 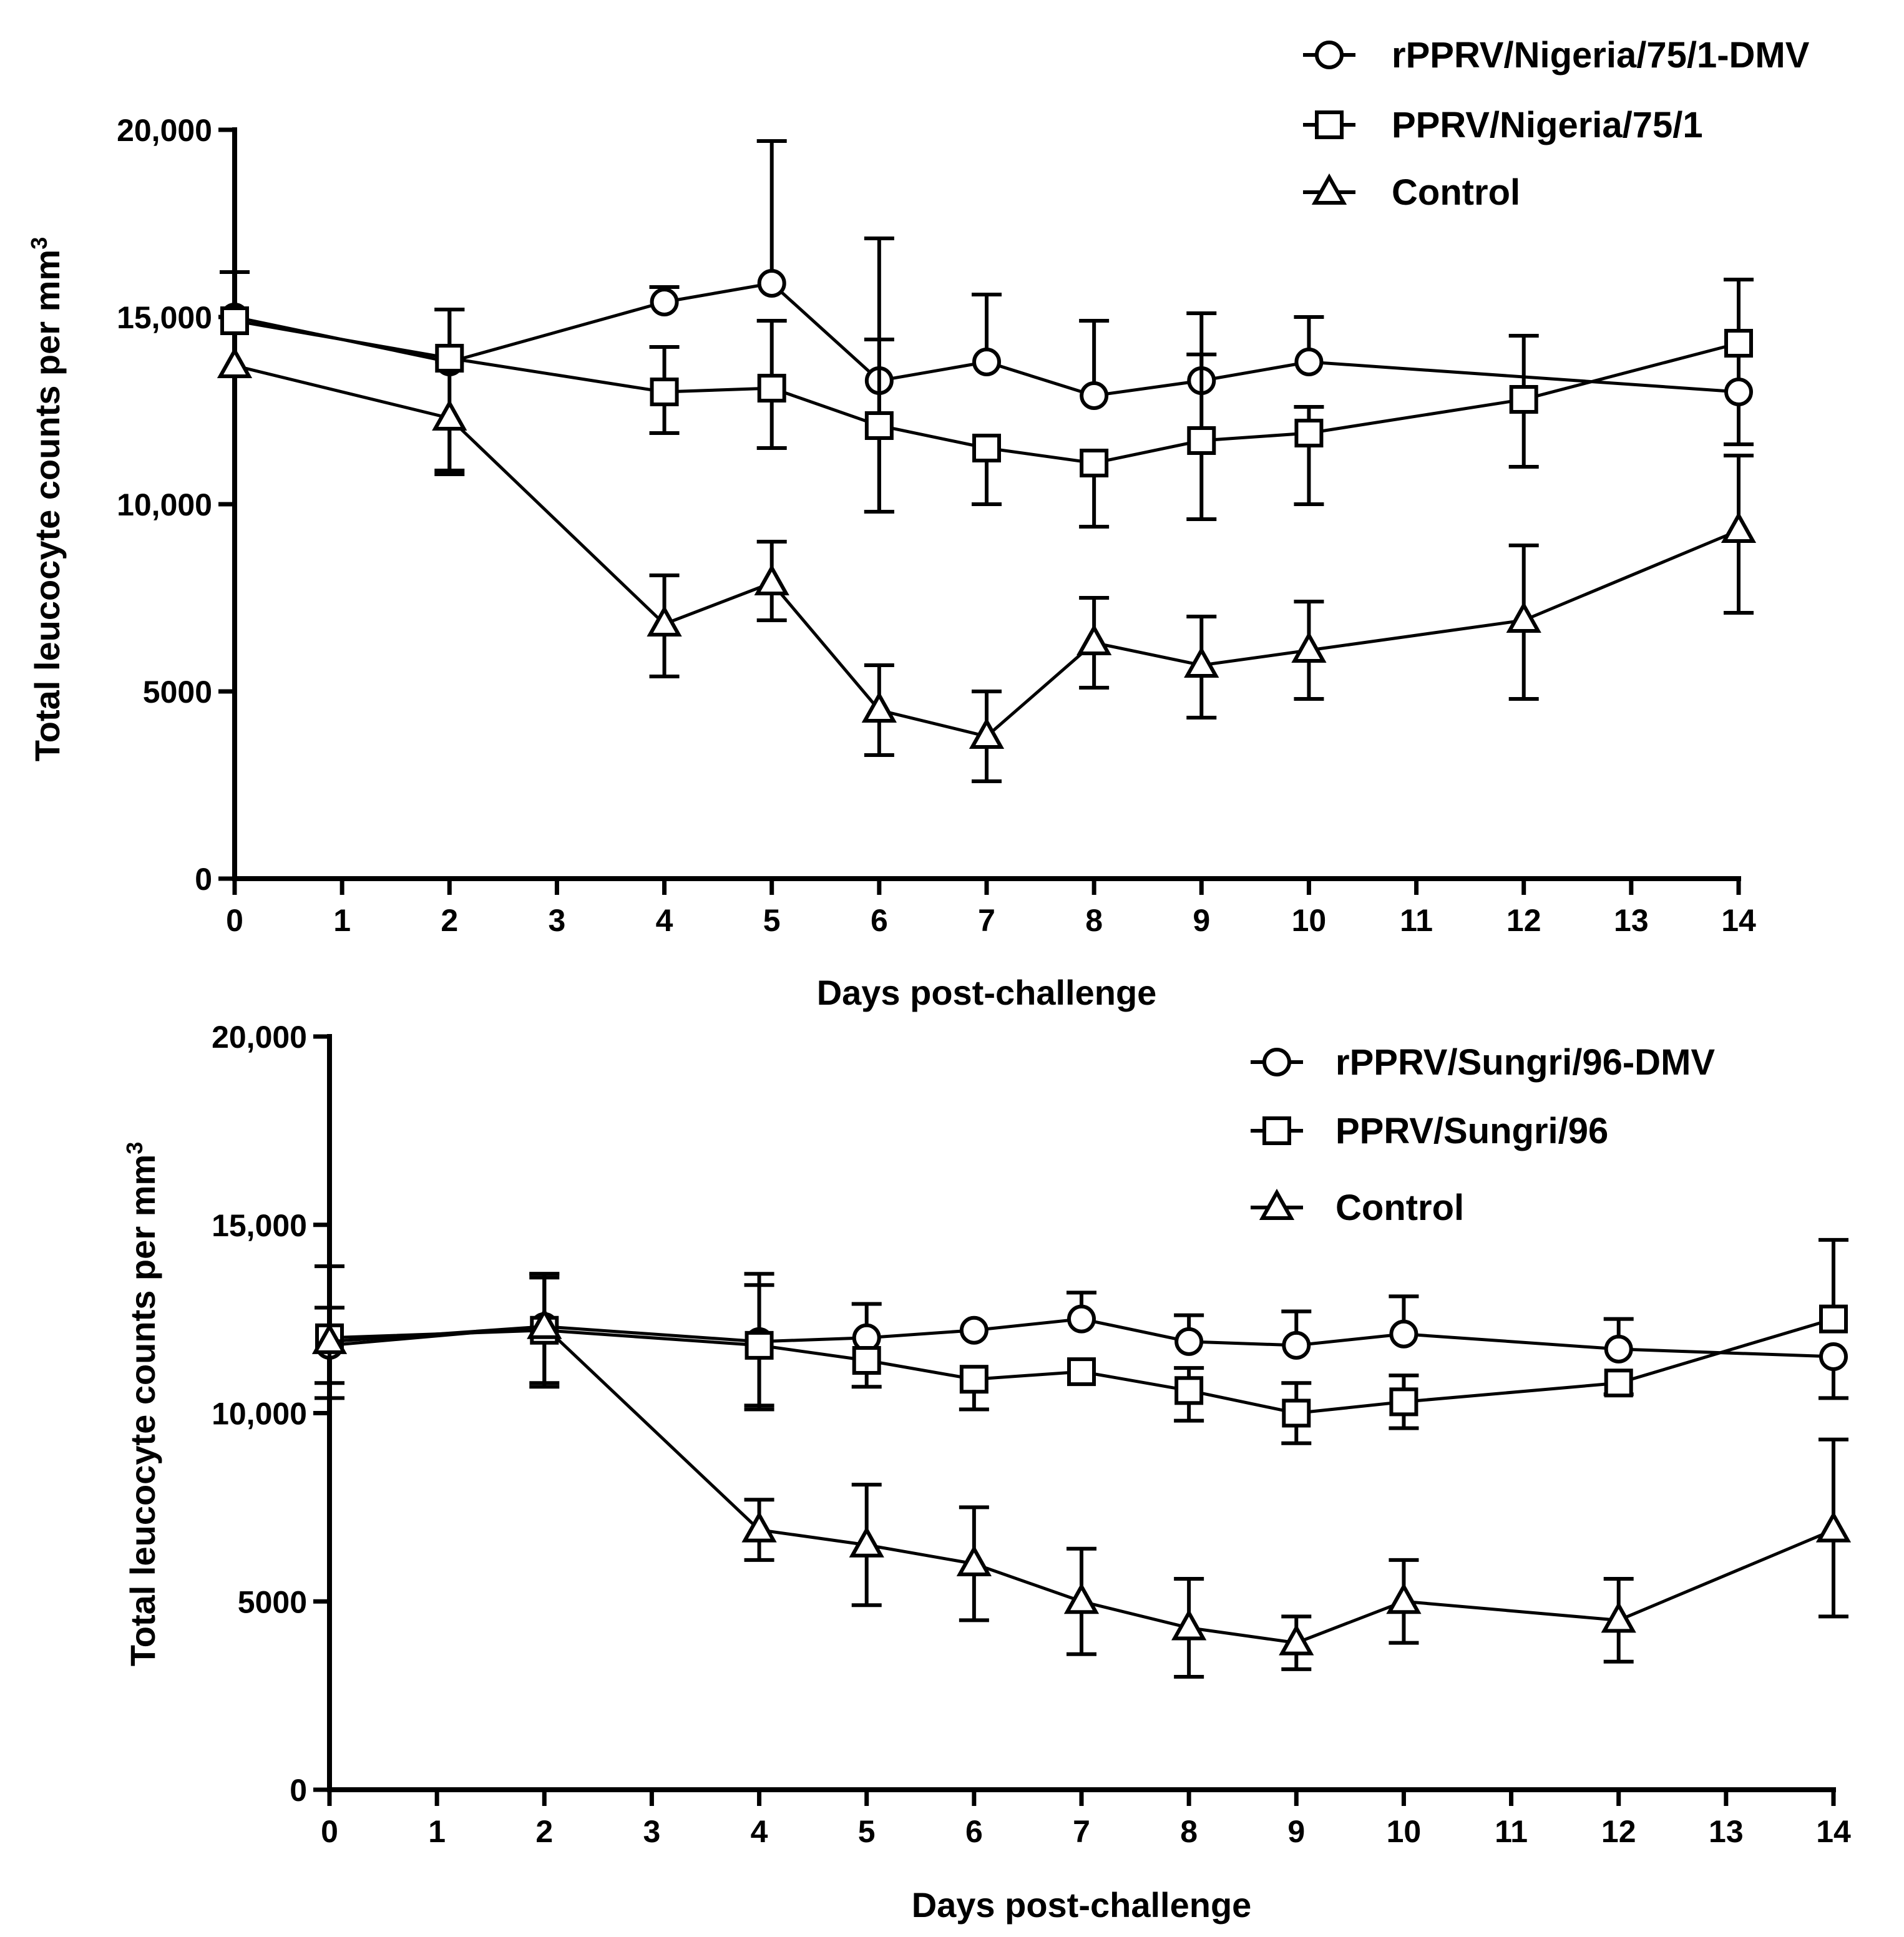 What do you see at coordinates (1189, 1831) in the screenshot?
I see `x-tick-label: 8` at bounding box center [1189, 1831].